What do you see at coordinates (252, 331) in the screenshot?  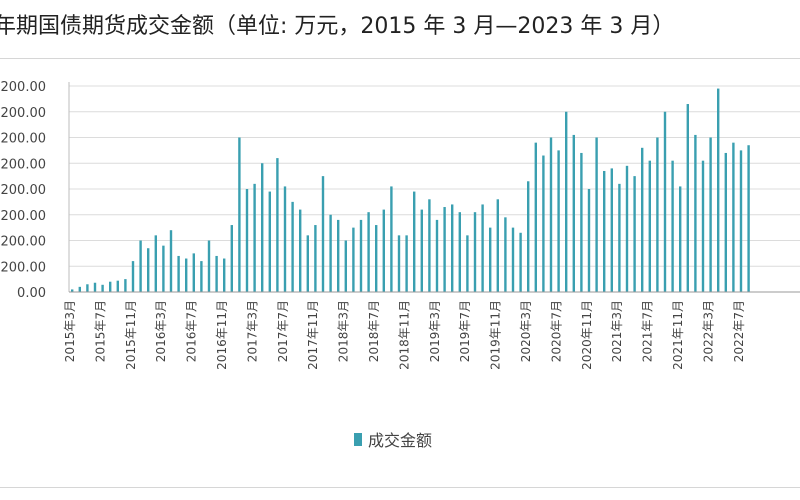 I see `x-tick-label: 2017年3月` at bounding box center [252, 331].